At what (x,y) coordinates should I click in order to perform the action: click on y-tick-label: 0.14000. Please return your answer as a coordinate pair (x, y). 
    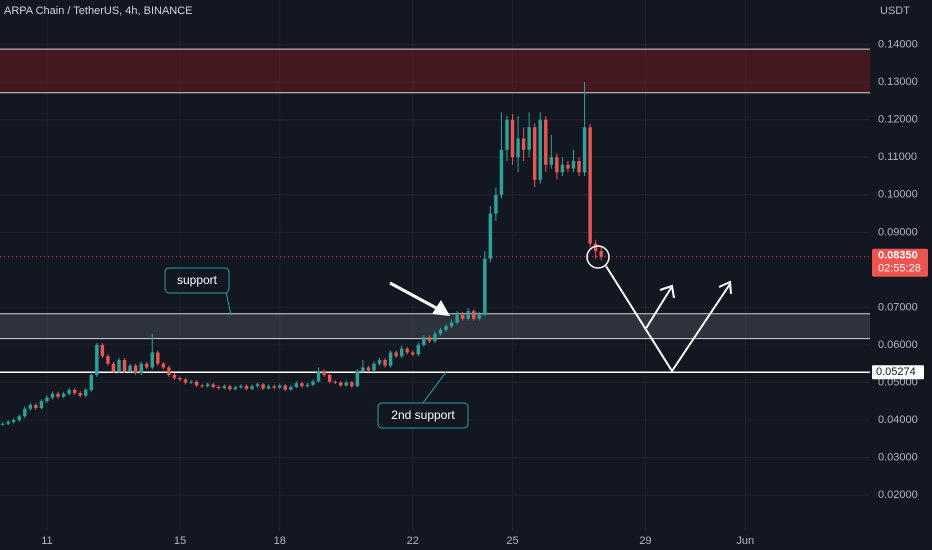
    Looking at the image, I should click on (898, 45).